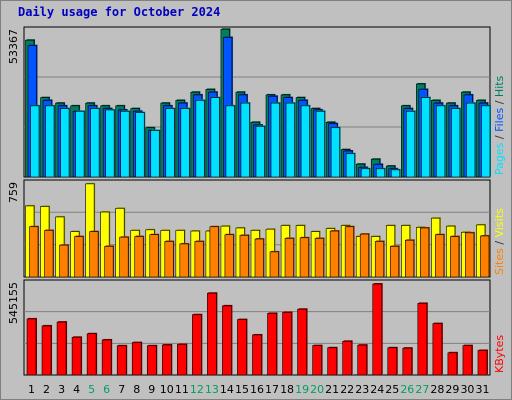 The image size is (512, 400). I want to click on panel-1-label-part: Hits, so click(499, 86).